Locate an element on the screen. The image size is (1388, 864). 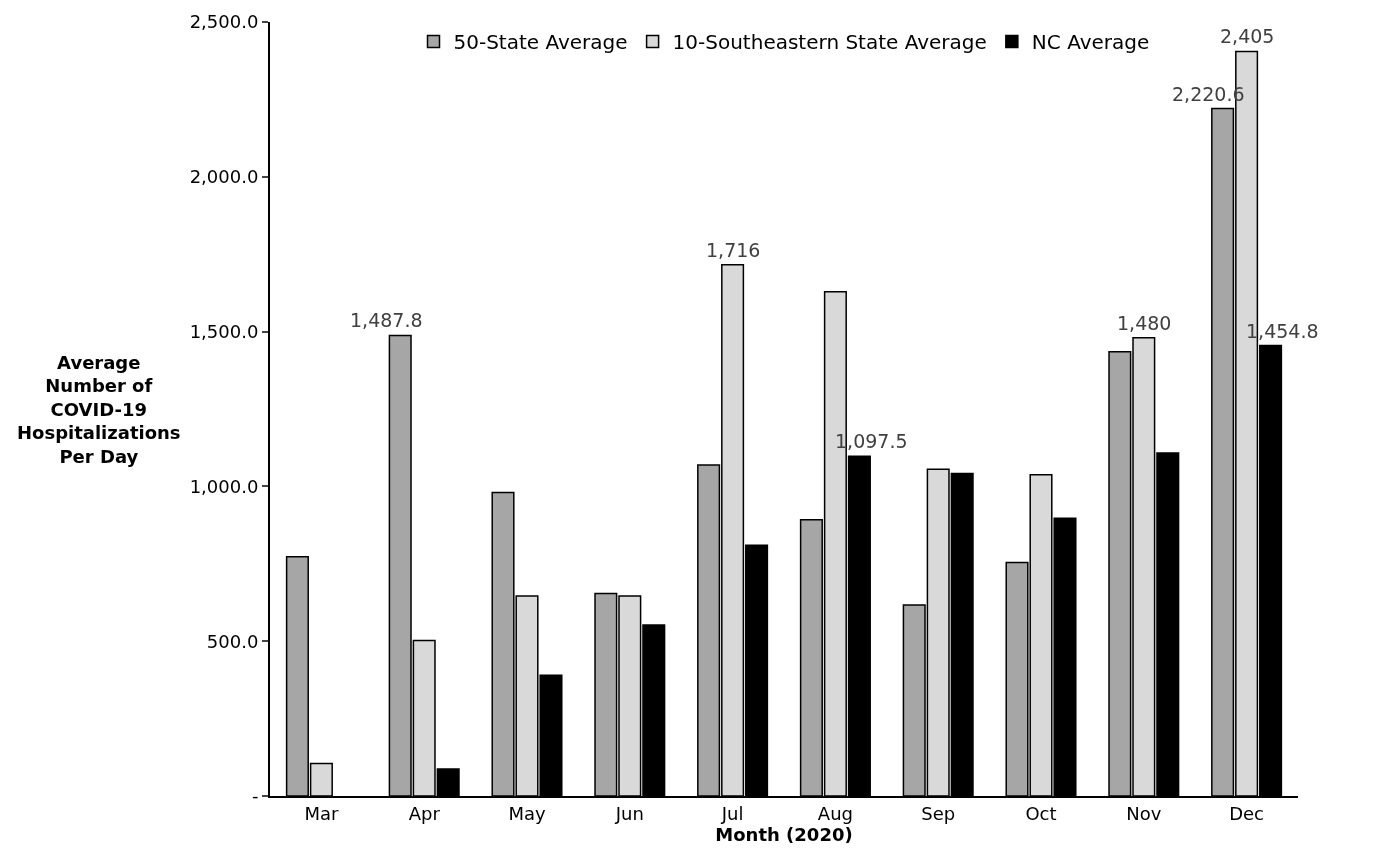
x-tick-label: Oct is located at coordinates (1041, 813).